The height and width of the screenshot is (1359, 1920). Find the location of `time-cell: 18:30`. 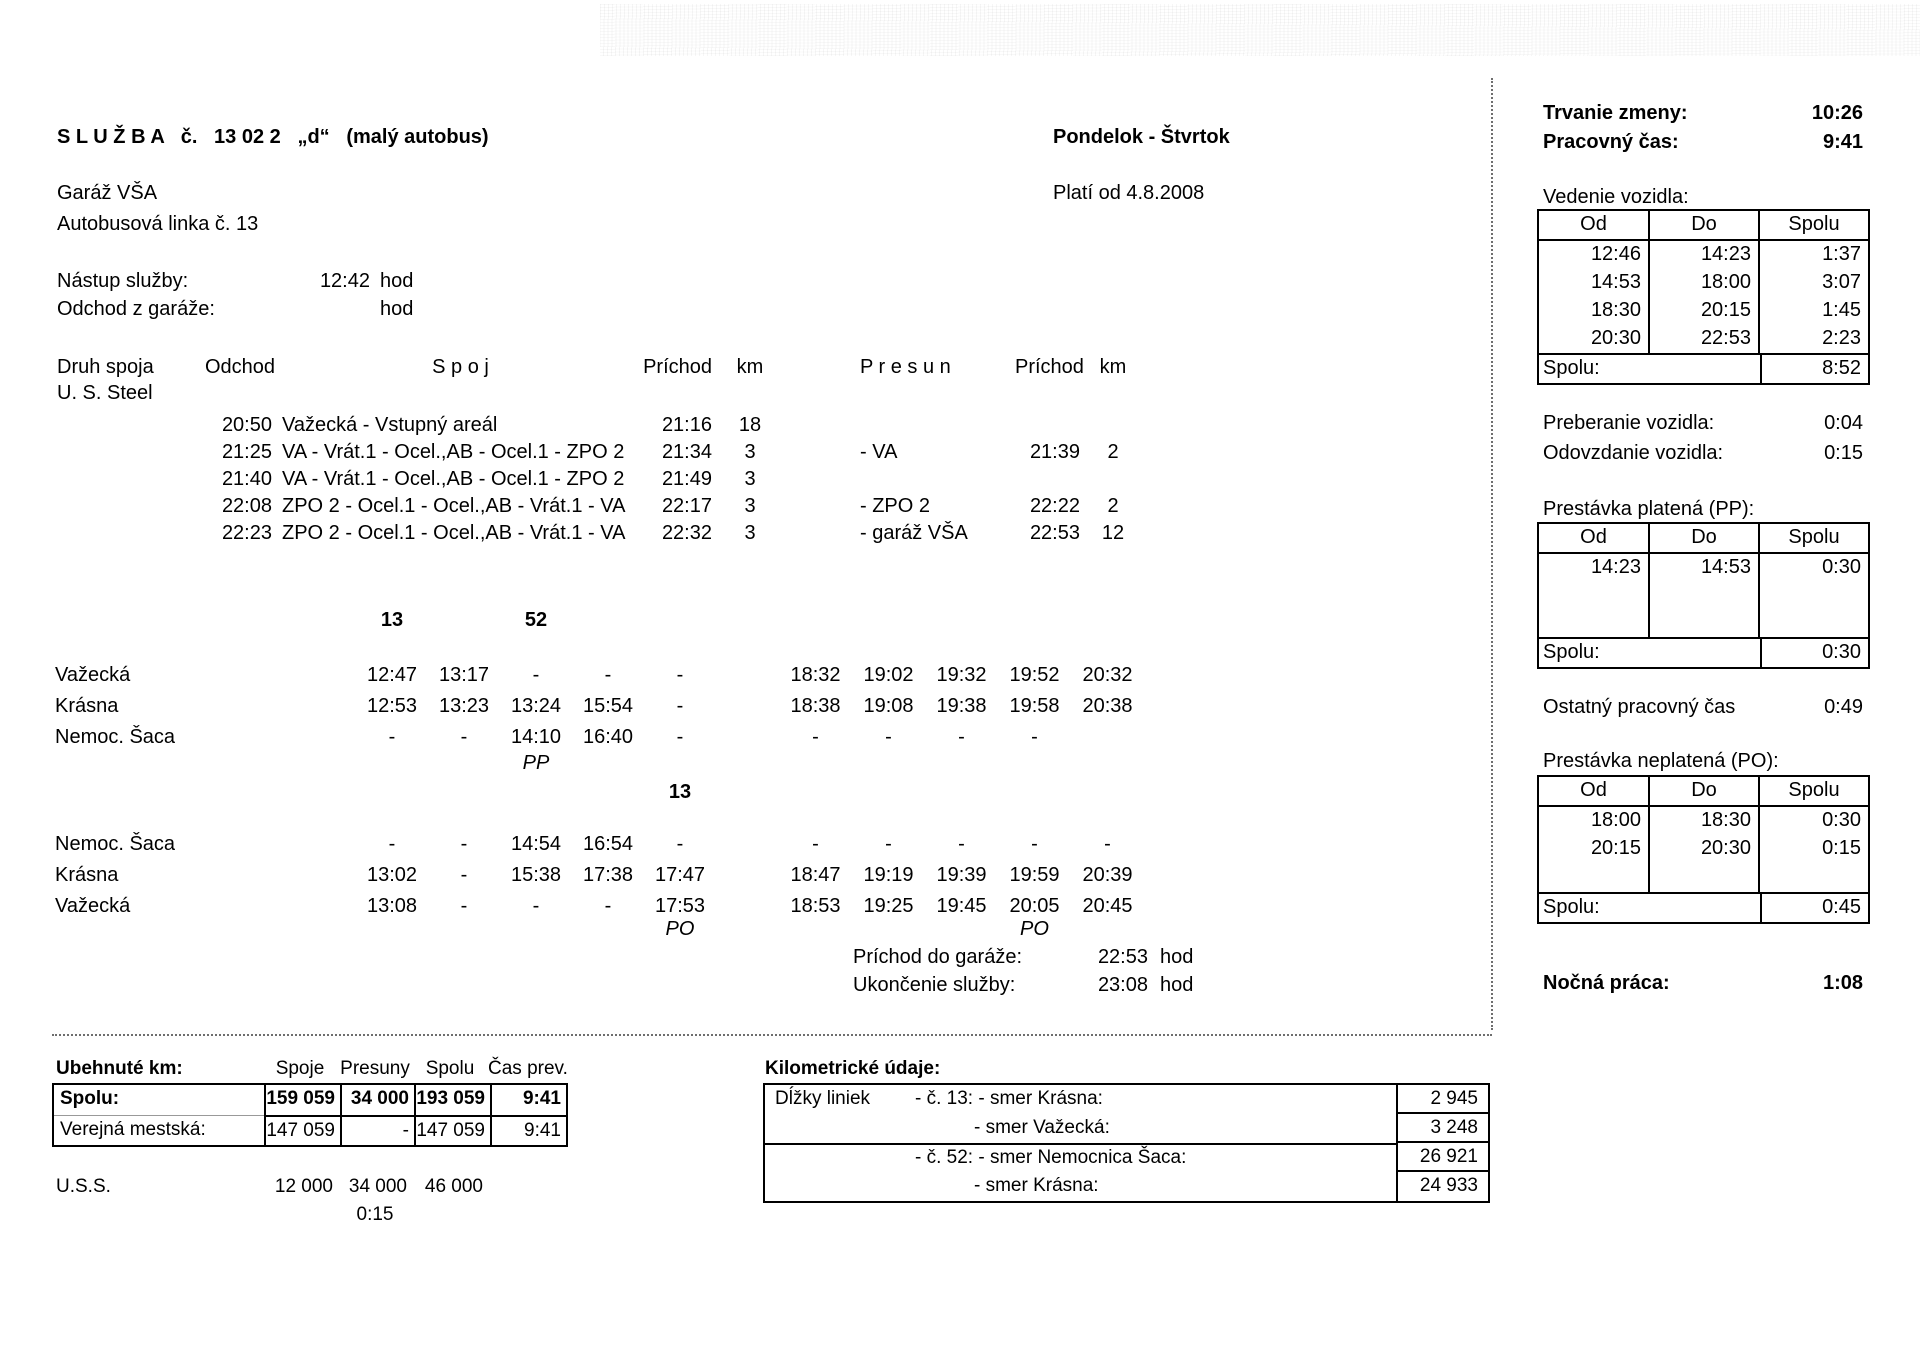

time-cell: 18:30 is located at coordinates (1615, 310).